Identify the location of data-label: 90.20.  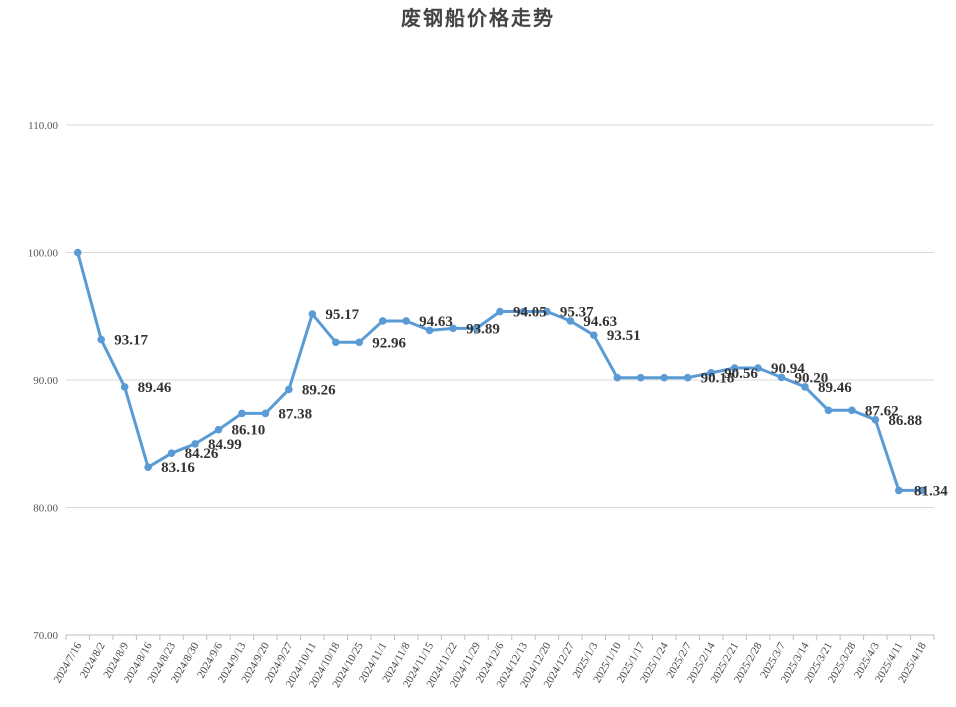
(812, 378).